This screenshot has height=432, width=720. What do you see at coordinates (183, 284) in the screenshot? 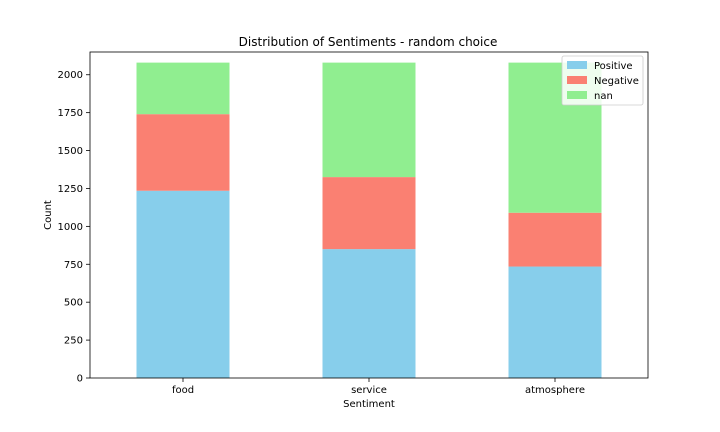
I see `bar-positive-food` at bounding box center [183, 284].